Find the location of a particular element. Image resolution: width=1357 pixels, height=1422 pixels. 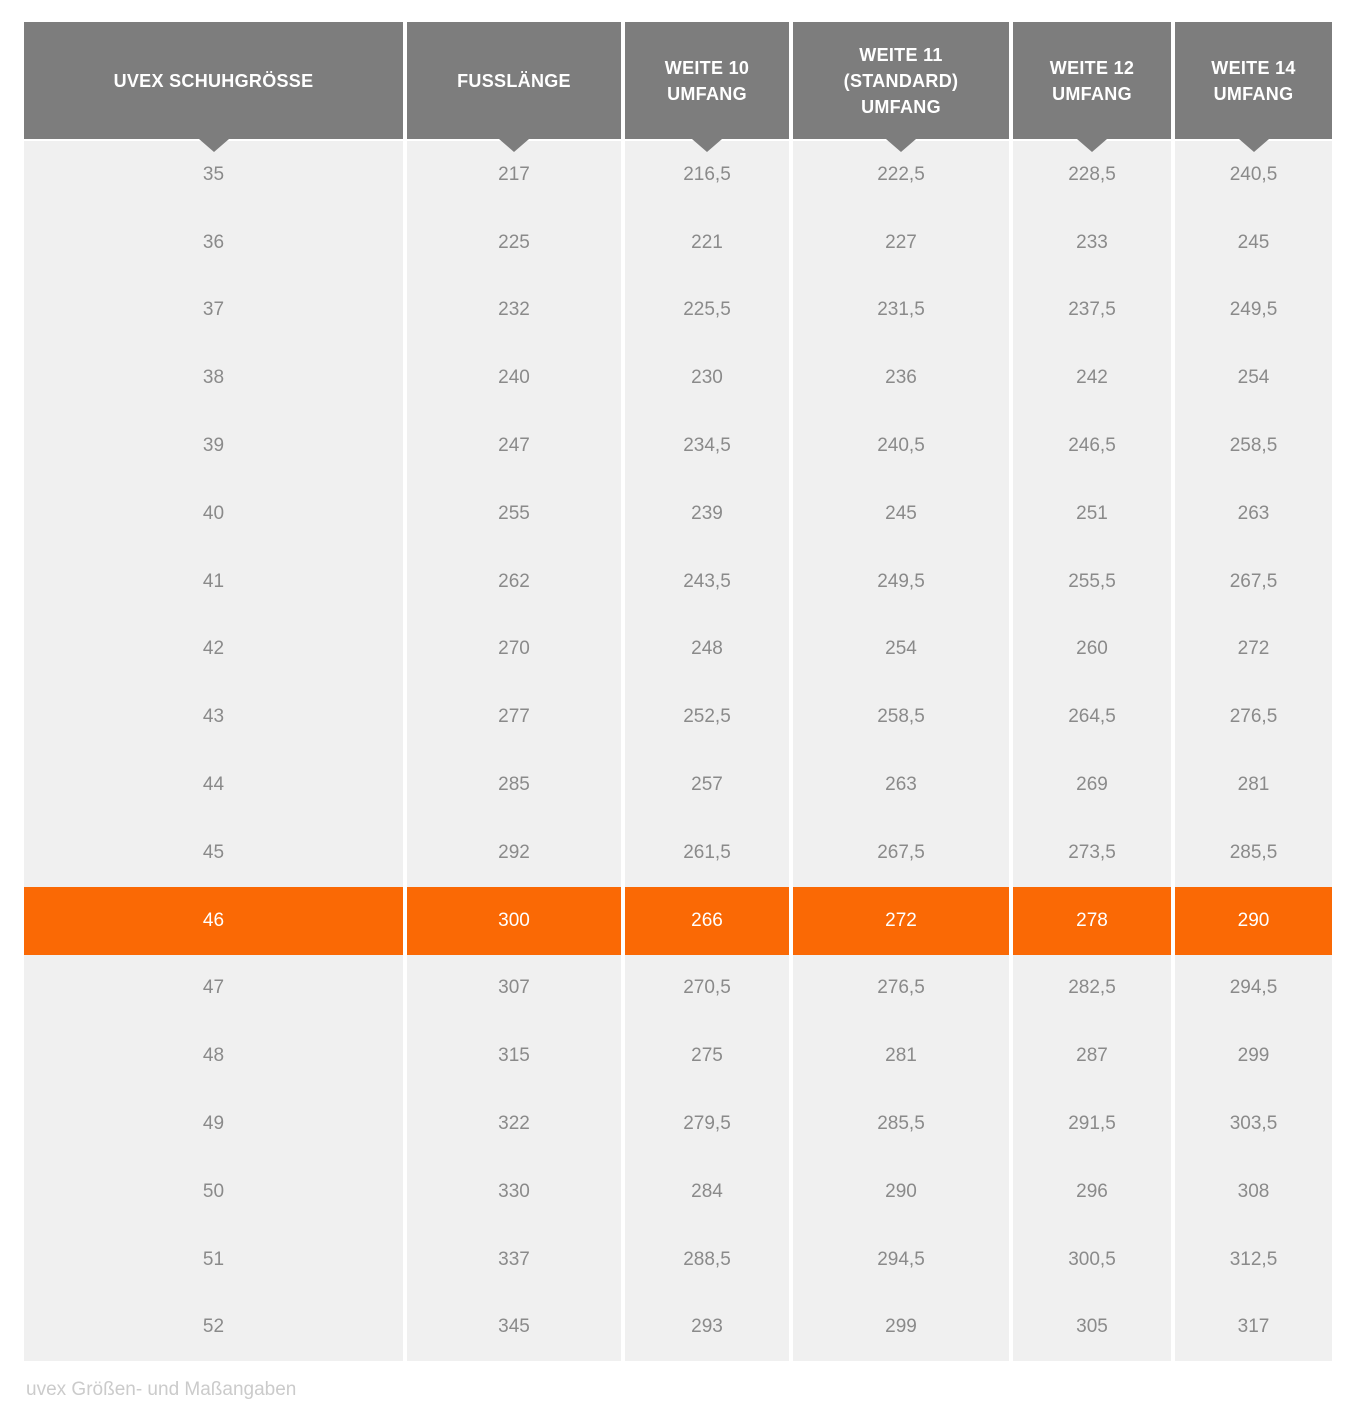

table-row: 44 285 257 263 269 281 is located at coordinates (678, 785).